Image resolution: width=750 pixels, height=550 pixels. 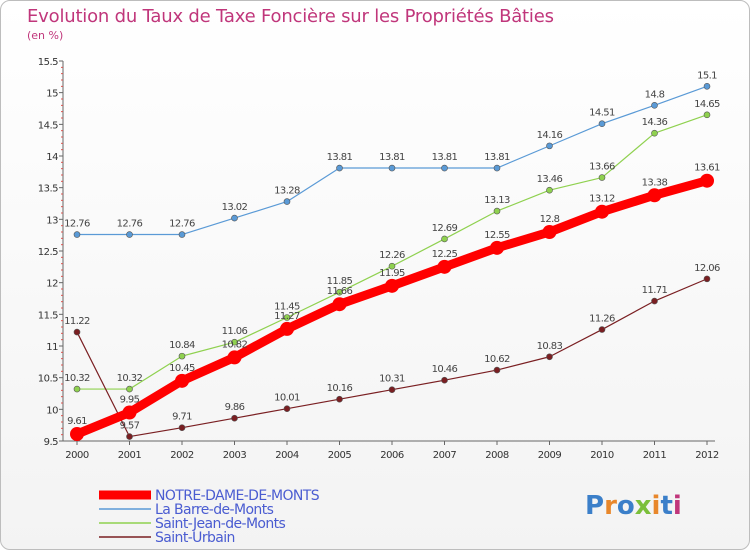 I want to click on data-label: 10.01, so click(x=287, y=398).